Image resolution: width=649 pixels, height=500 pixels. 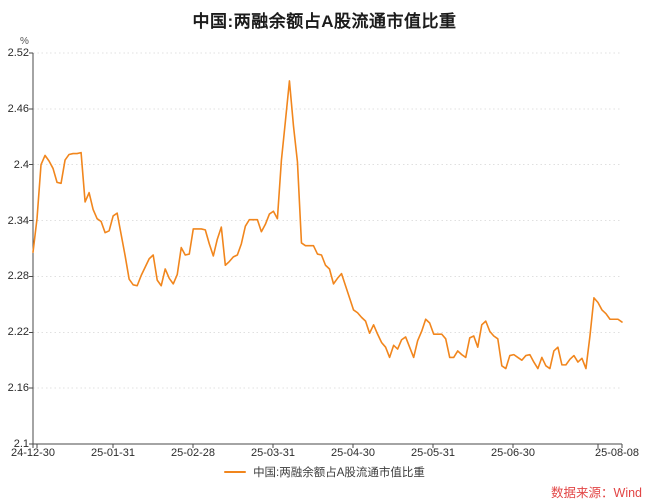 I want to click on y-axis-tick-label: 2.52, so click(x=18, y=53).